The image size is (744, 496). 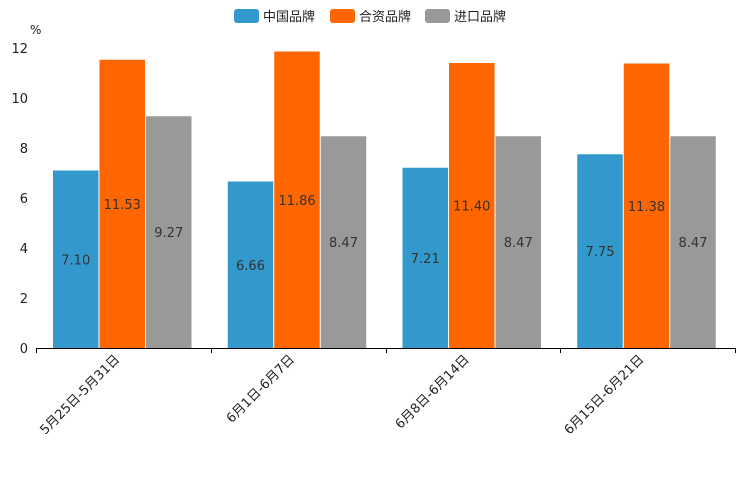 What do you see at coordinates (19, 99) in the screenshot?
I see `y-tick-label: 10` at bounding box center [19, 99].